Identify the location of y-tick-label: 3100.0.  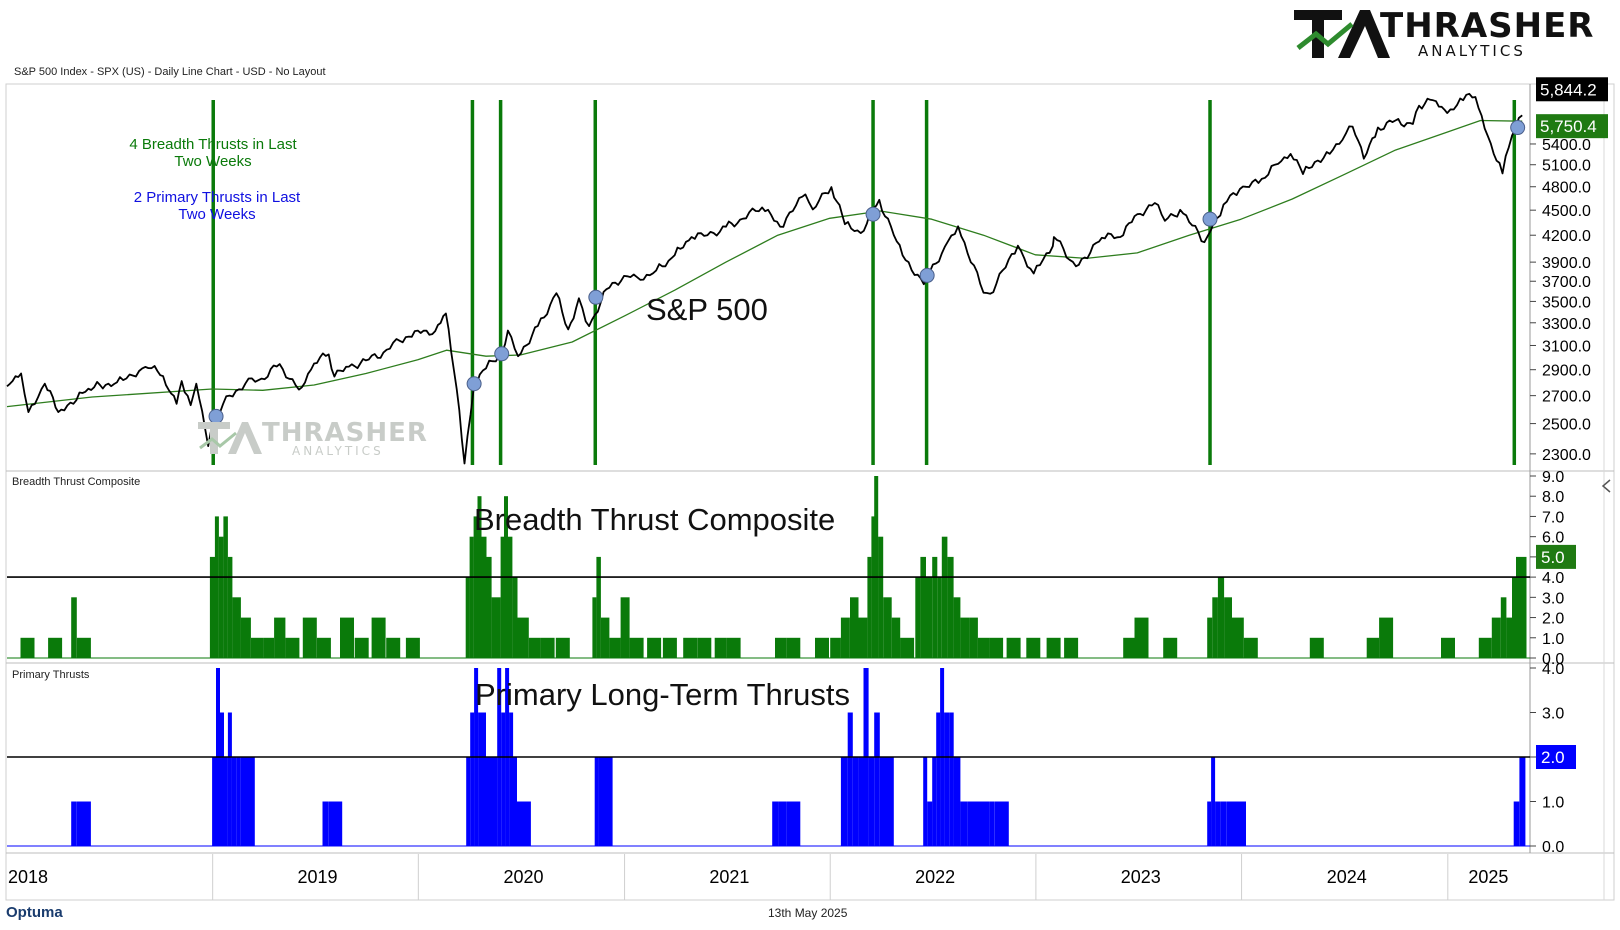
(1566, 346).